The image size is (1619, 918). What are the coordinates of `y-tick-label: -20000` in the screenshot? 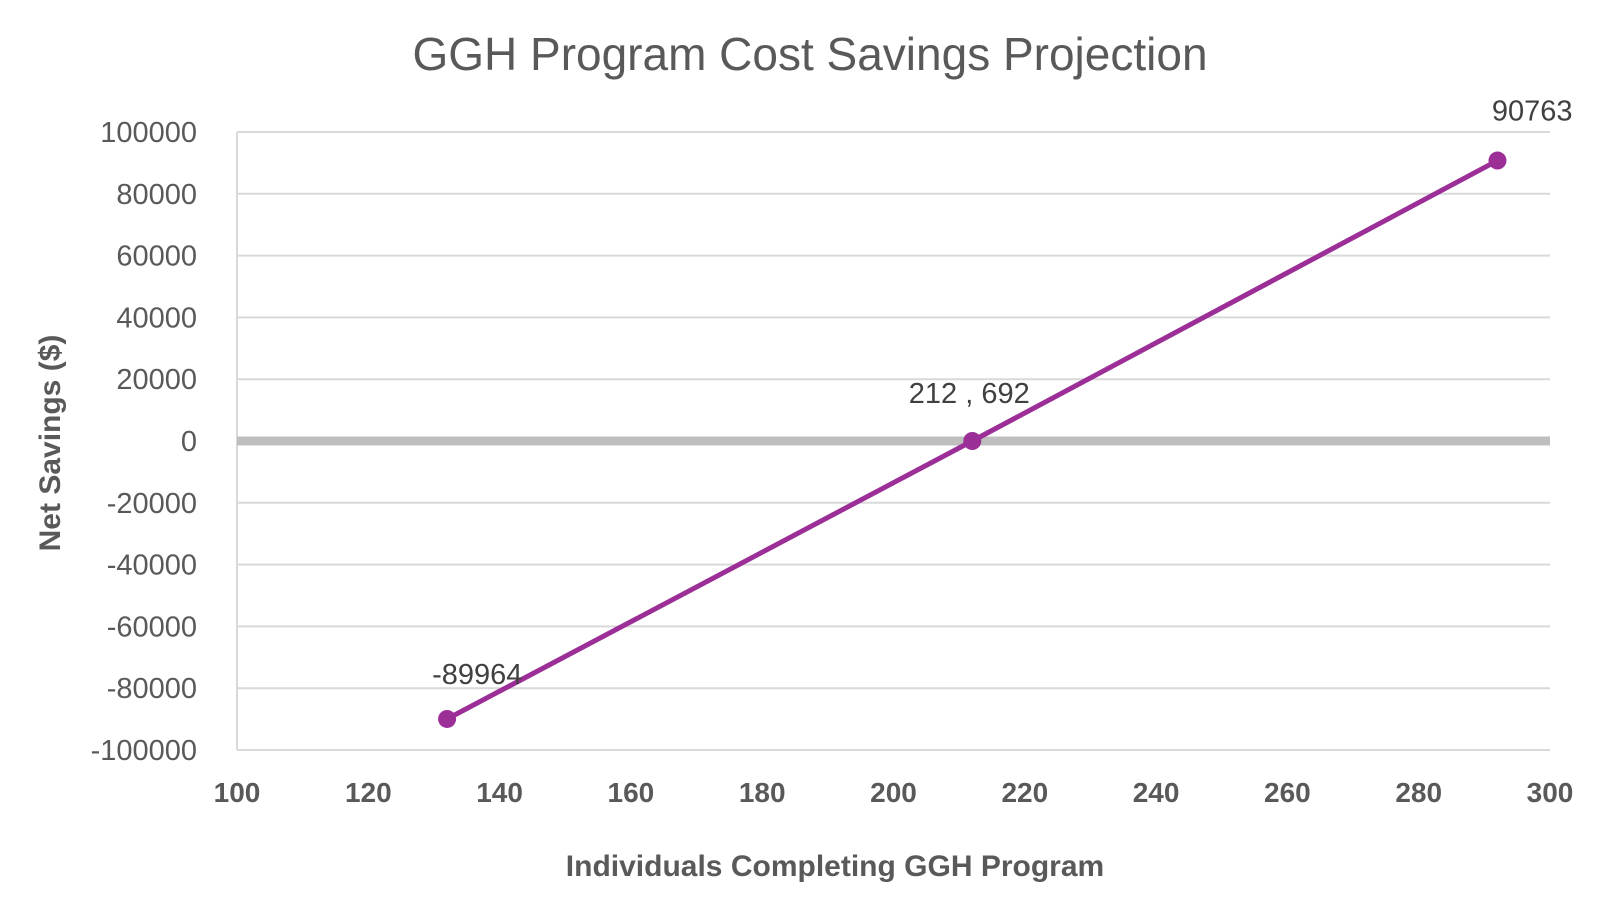 It's located at (152, 504).